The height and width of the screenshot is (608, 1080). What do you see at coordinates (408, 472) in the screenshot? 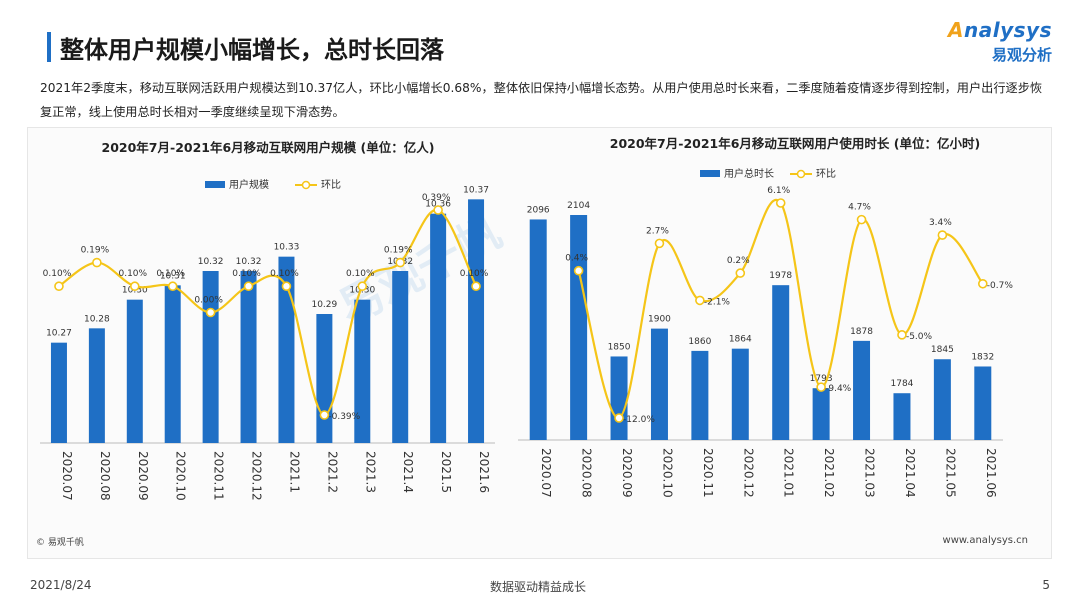
I see `x-tick-label: 2021.4` at bounding box center [408, 472].